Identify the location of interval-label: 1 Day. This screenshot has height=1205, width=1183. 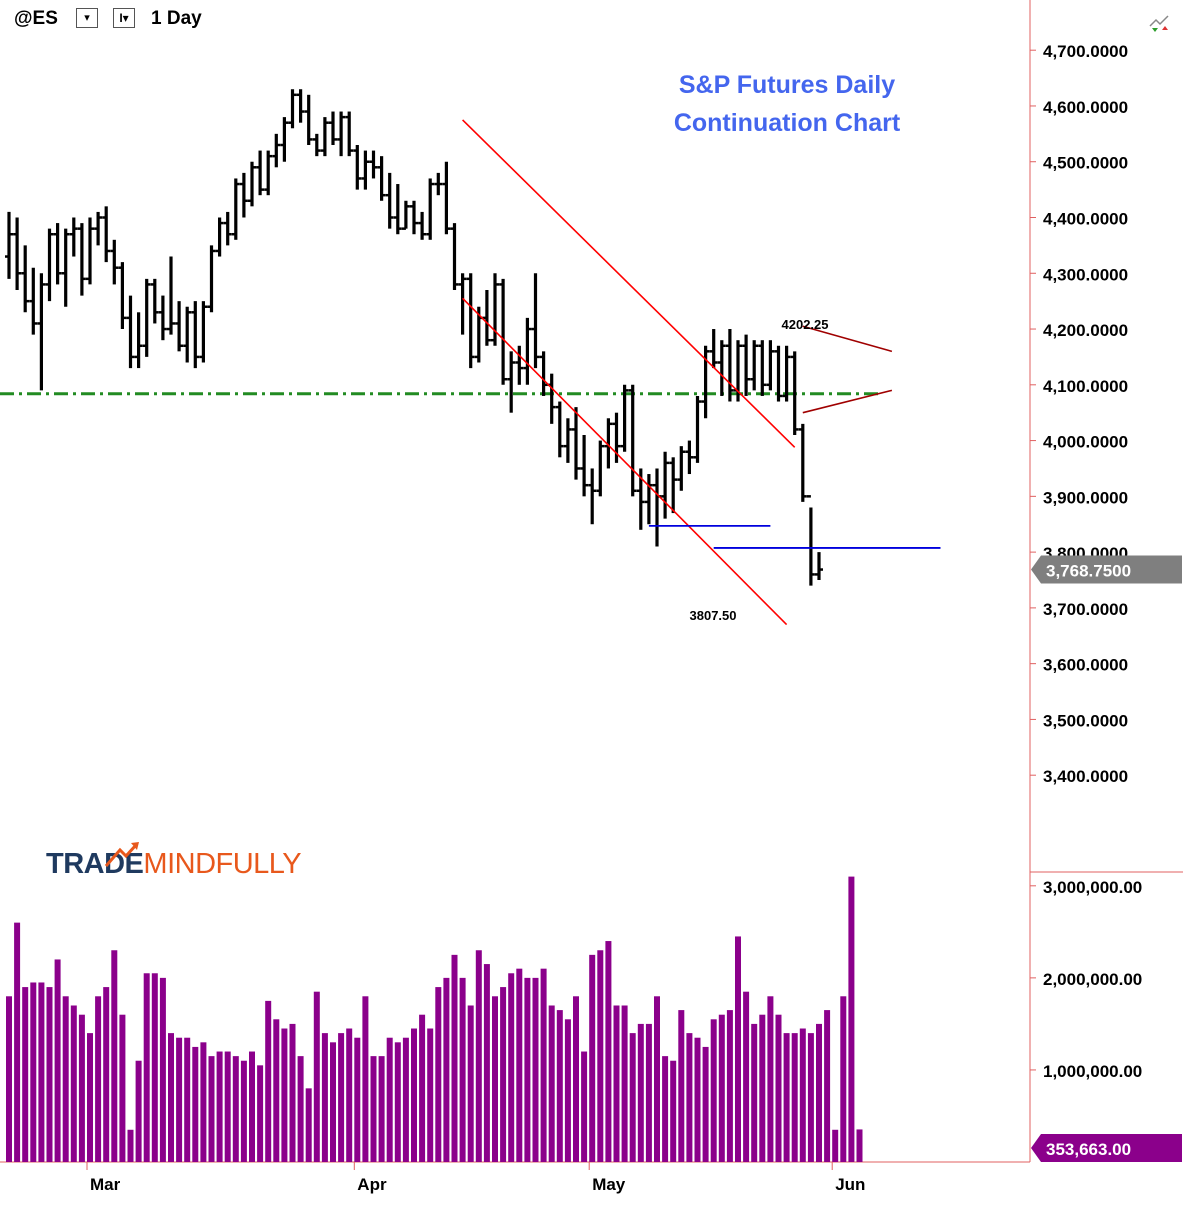
(176, 18).